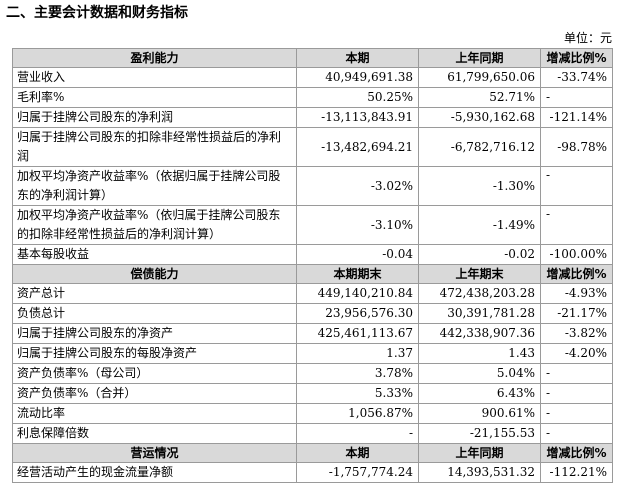 The image size is (624, 494). I want to click on change-percent: -3.82%, so click(576, 333).